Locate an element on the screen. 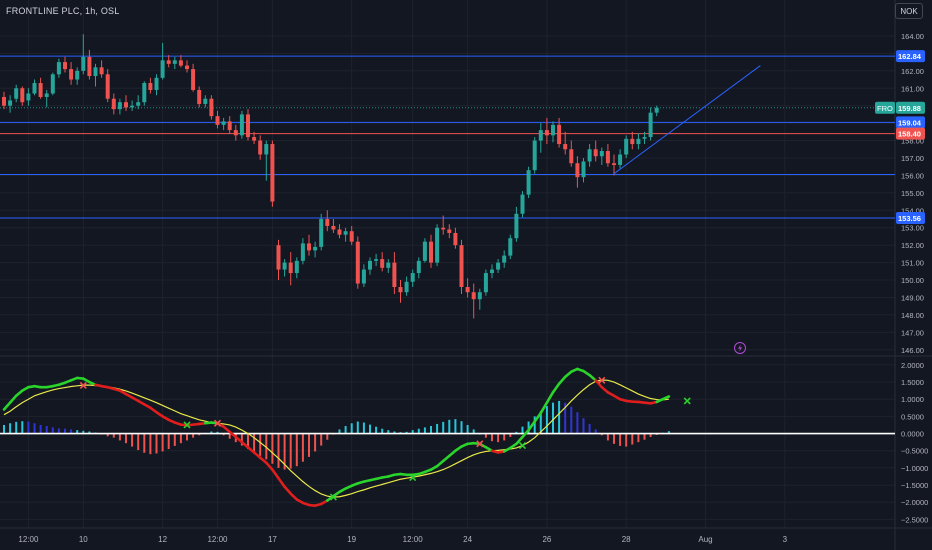 This screenshot has height=550, width=932. symbol-tag-background is located at coordinates (885, 107).